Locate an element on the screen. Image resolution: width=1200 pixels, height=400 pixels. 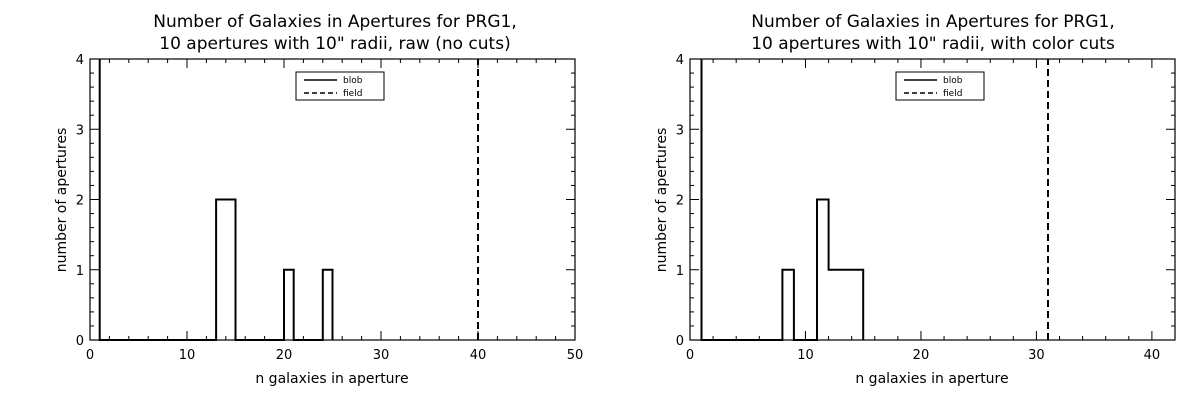
x-tick-label: 50 is located at coordinates (575, 355).